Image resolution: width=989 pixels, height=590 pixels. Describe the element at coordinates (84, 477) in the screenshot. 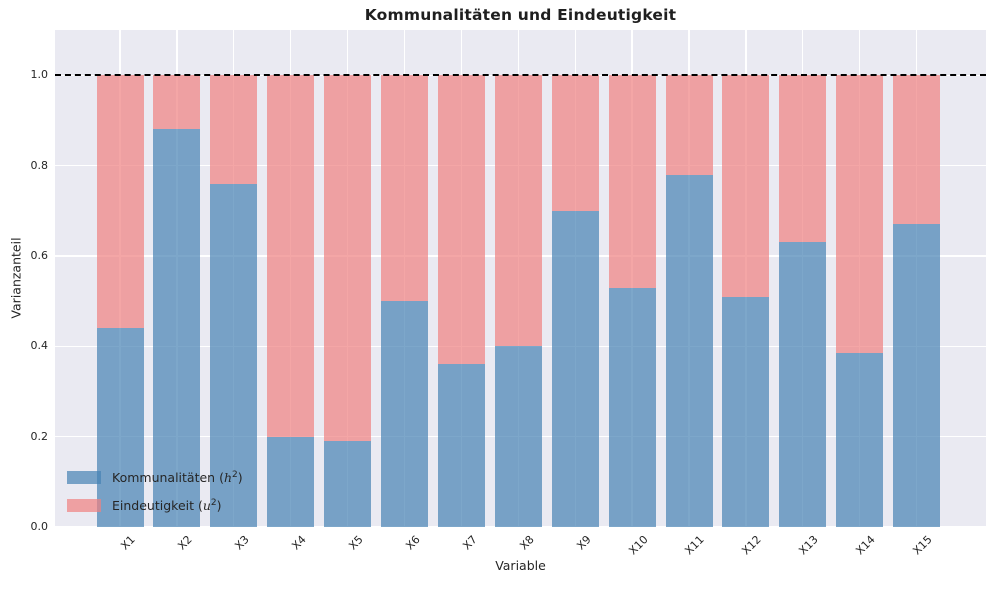

I see `legend-swatch-kommunalitaeten-icon` at that location.